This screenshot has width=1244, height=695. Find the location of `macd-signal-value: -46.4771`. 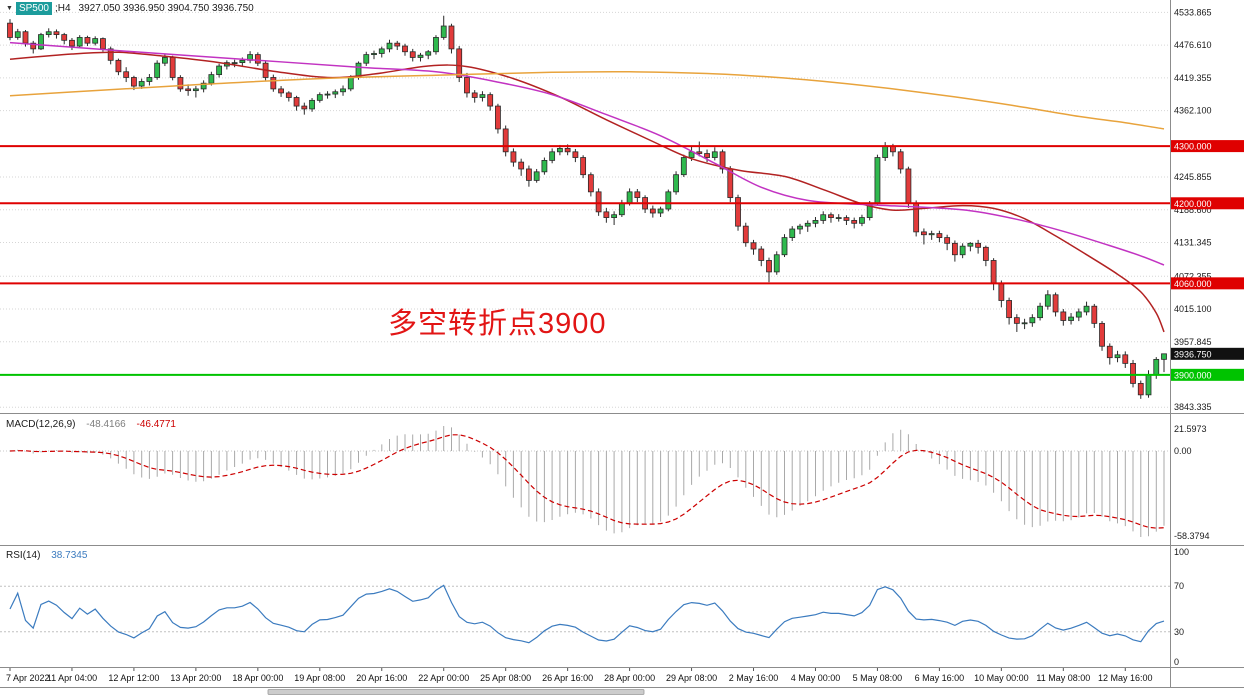

macd-signal-value: -46.4771 is located at coordinates (156, 424).